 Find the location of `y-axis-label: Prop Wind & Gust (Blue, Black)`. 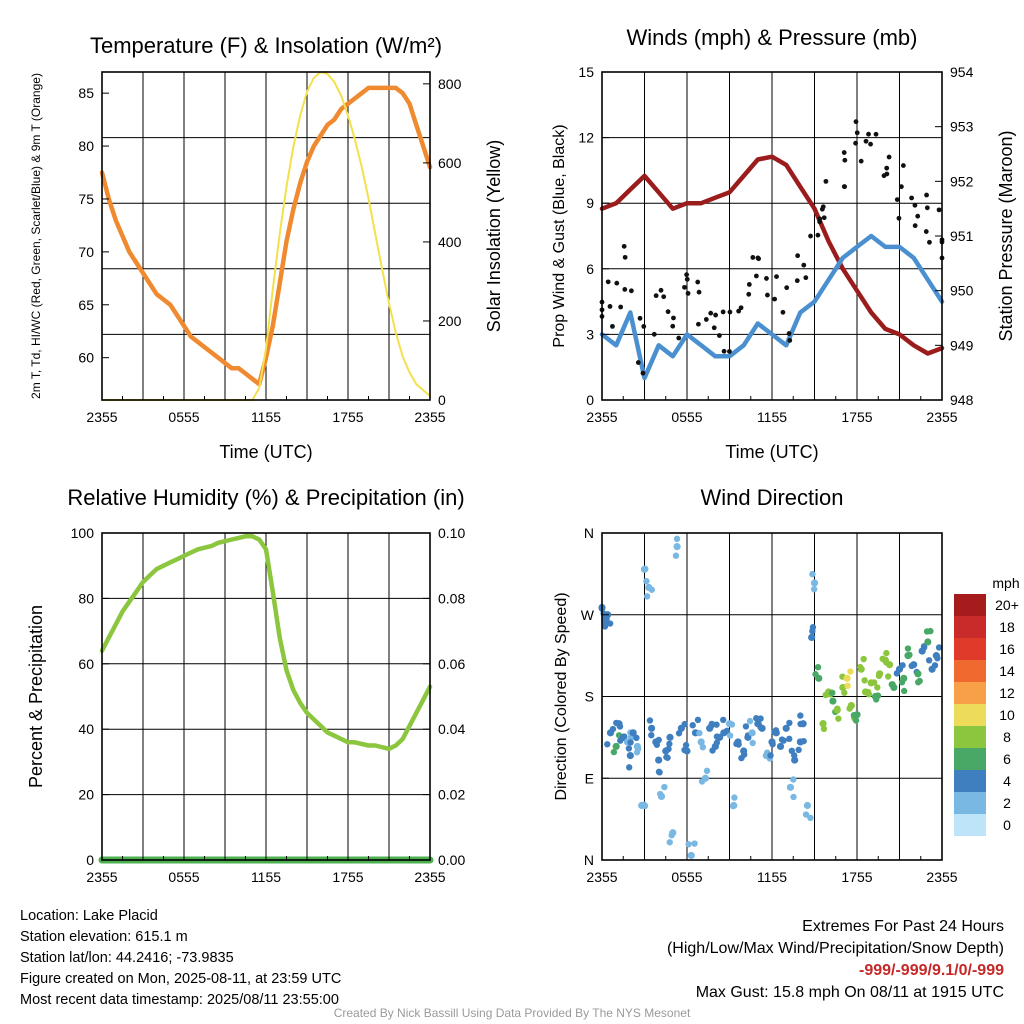

y-axis-label: Prop Wind & Gust (Blue, Black) is located at coordinates (559, 235).